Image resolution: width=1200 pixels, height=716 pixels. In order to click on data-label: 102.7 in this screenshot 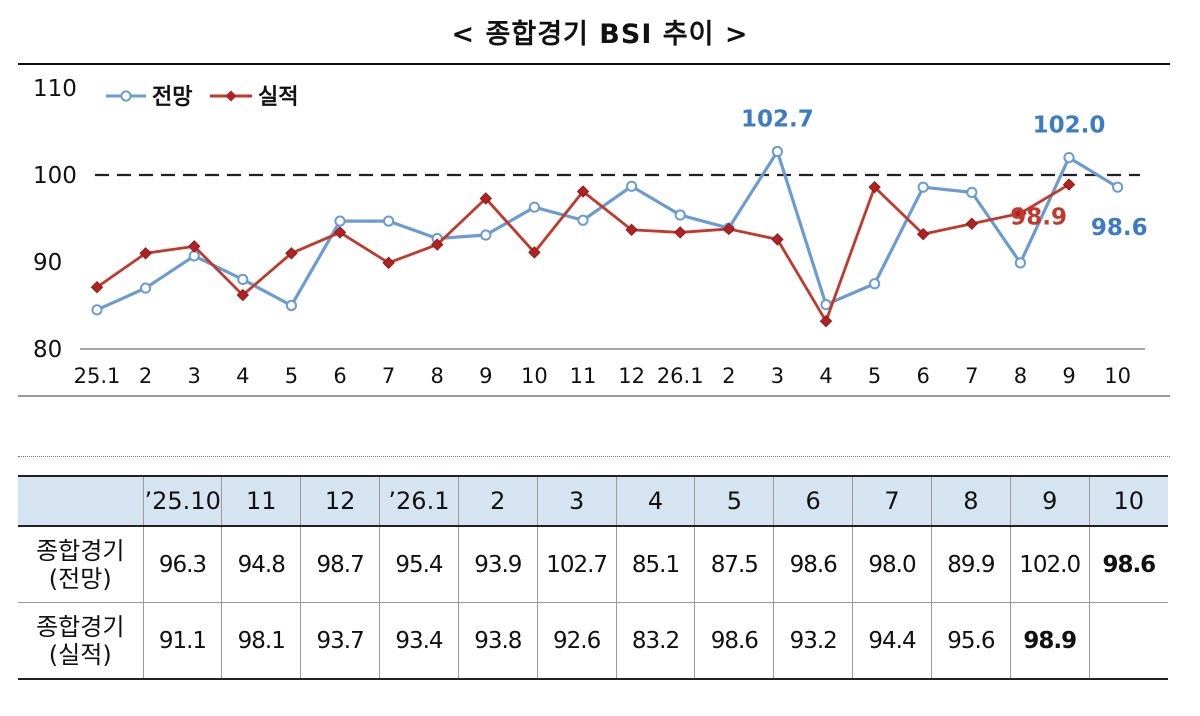, I will do `click(777, 120)`.